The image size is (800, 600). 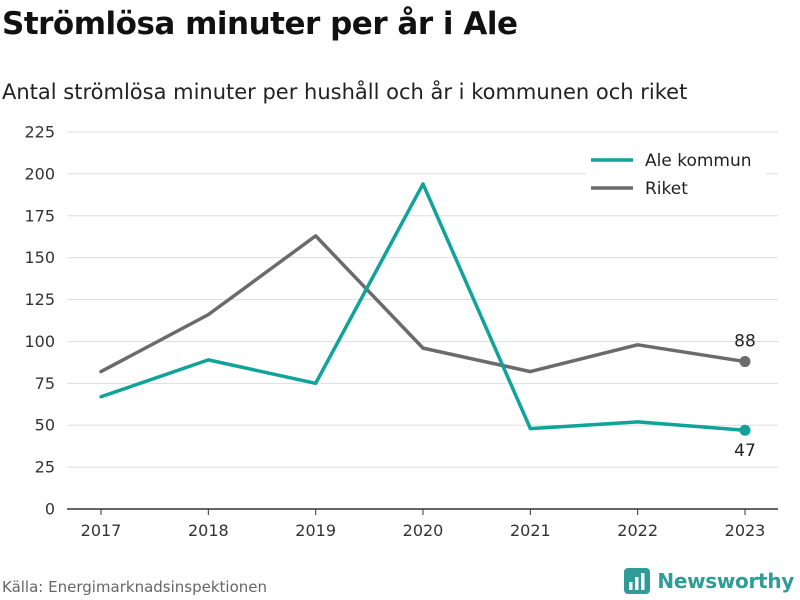 I want to click on source-note: Källa: Energimarknadsinspektionen, so click(x=135, y=587).